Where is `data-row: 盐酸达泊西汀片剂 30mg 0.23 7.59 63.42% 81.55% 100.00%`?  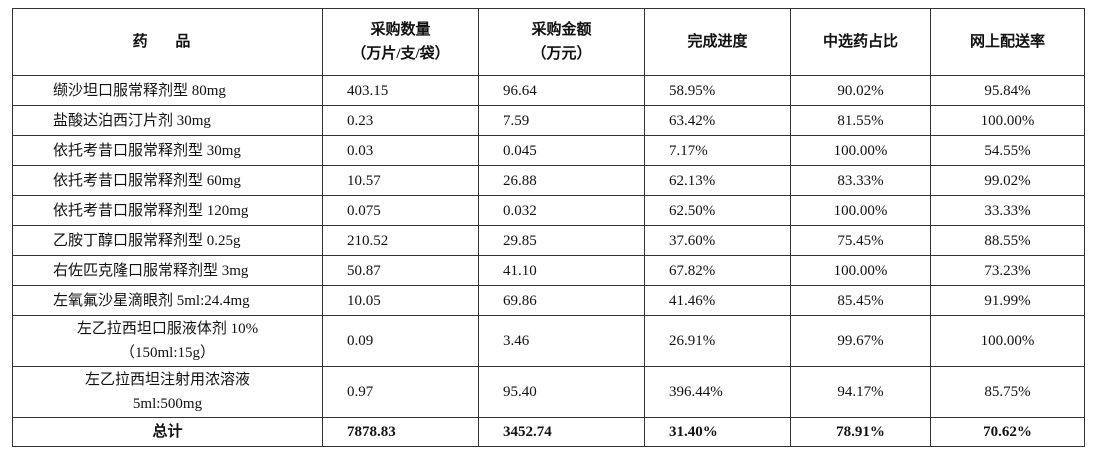
data-row: 盐酸达泊西汀片剂 30mg 0.23 7.59 63.42% 81.55% 100.00% is located at coordinates (548, 120).